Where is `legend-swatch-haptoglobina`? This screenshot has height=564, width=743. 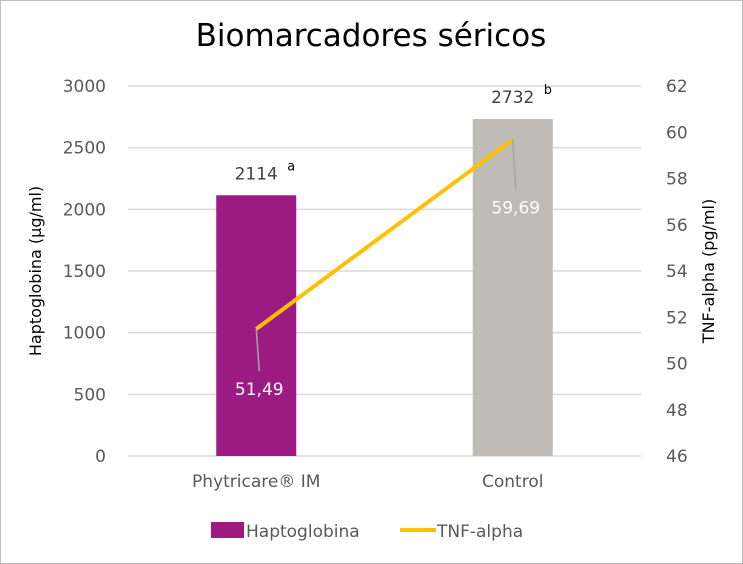
legend-swatch-haptoglobina is located at coordinates (227, 530).